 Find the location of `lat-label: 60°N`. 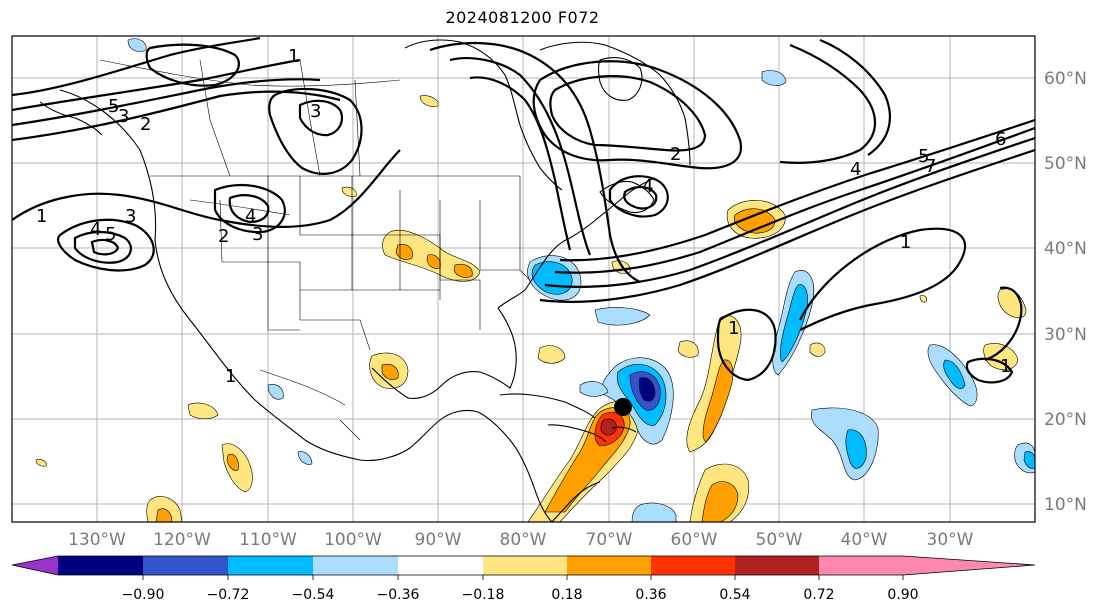

lat-label: 60°N is located at coordinates (1065, 79).